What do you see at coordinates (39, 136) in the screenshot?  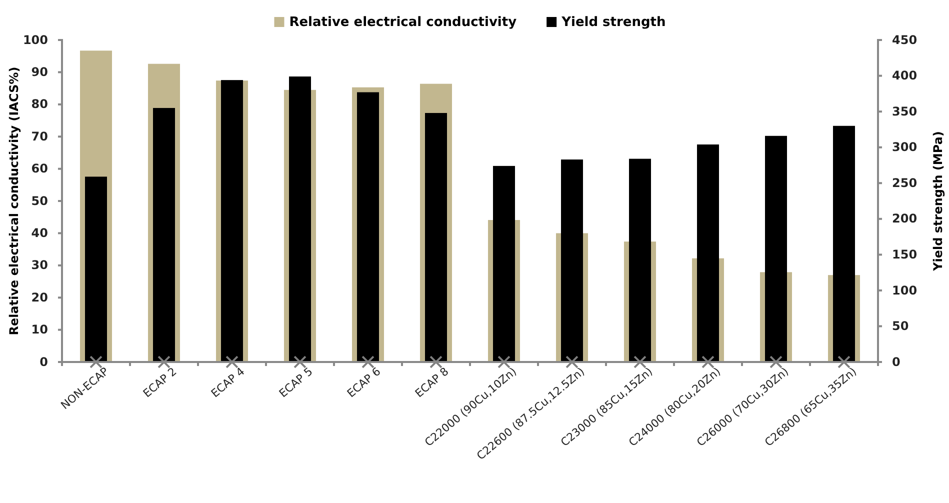 I see `y-tick-label: 70` at bounding box center [39, 136].